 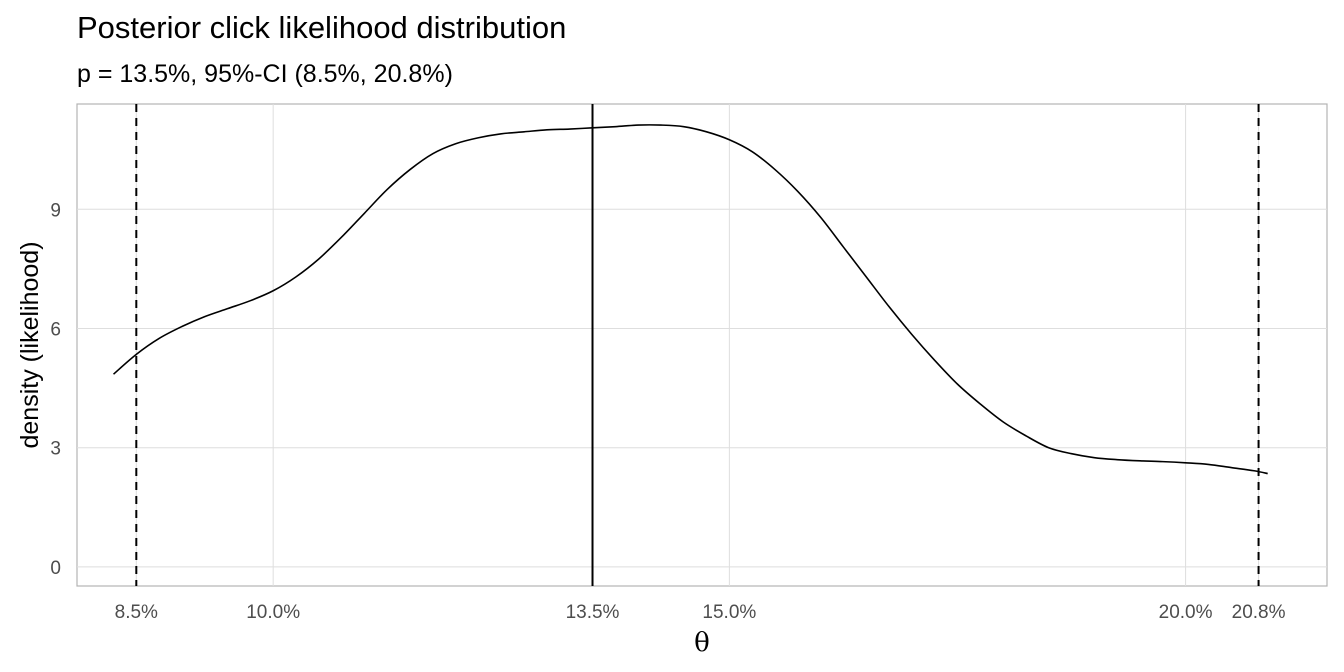 I want to click on x-tick-label: 20.8%, so click(x=1259, y=612).